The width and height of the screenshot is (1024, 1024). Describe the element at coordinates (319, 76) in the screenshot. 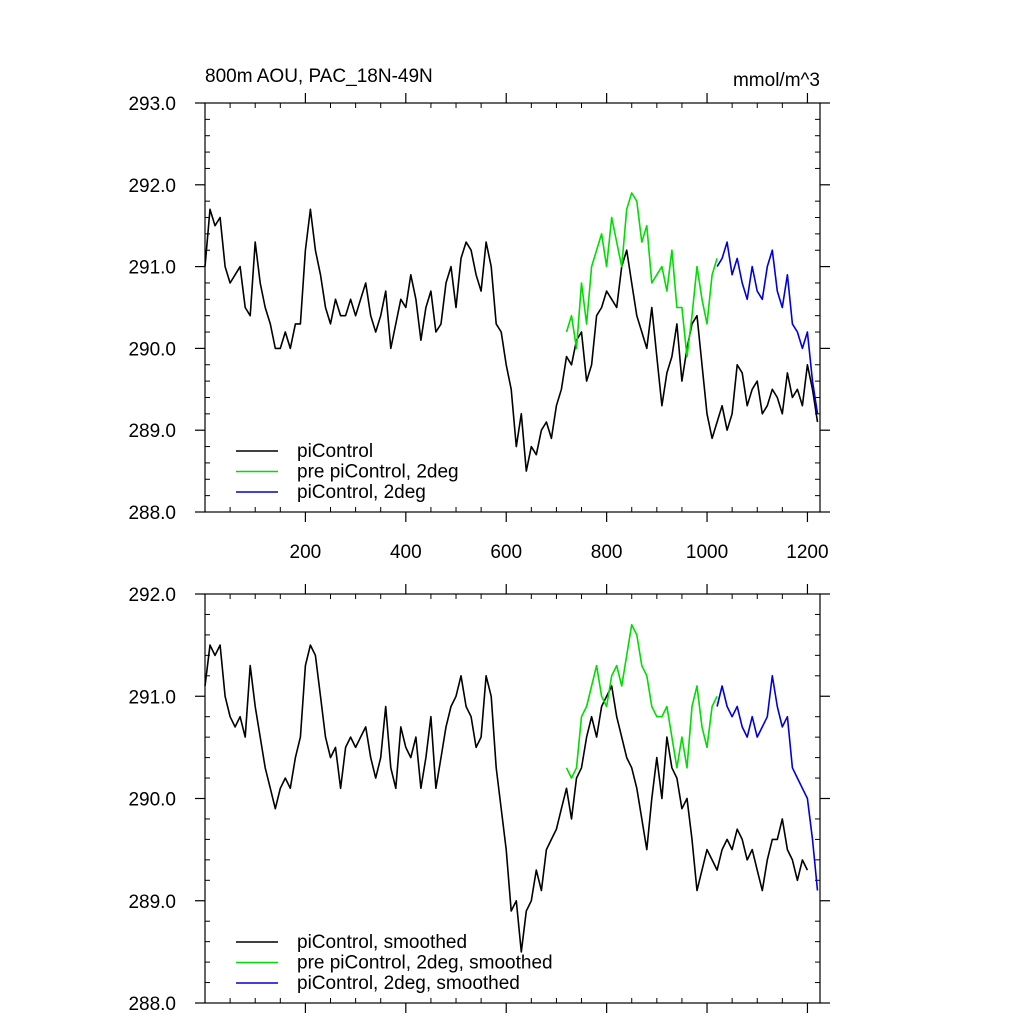

I see `chart-title: 800m AOU, PAC_18N-49N` at that location.